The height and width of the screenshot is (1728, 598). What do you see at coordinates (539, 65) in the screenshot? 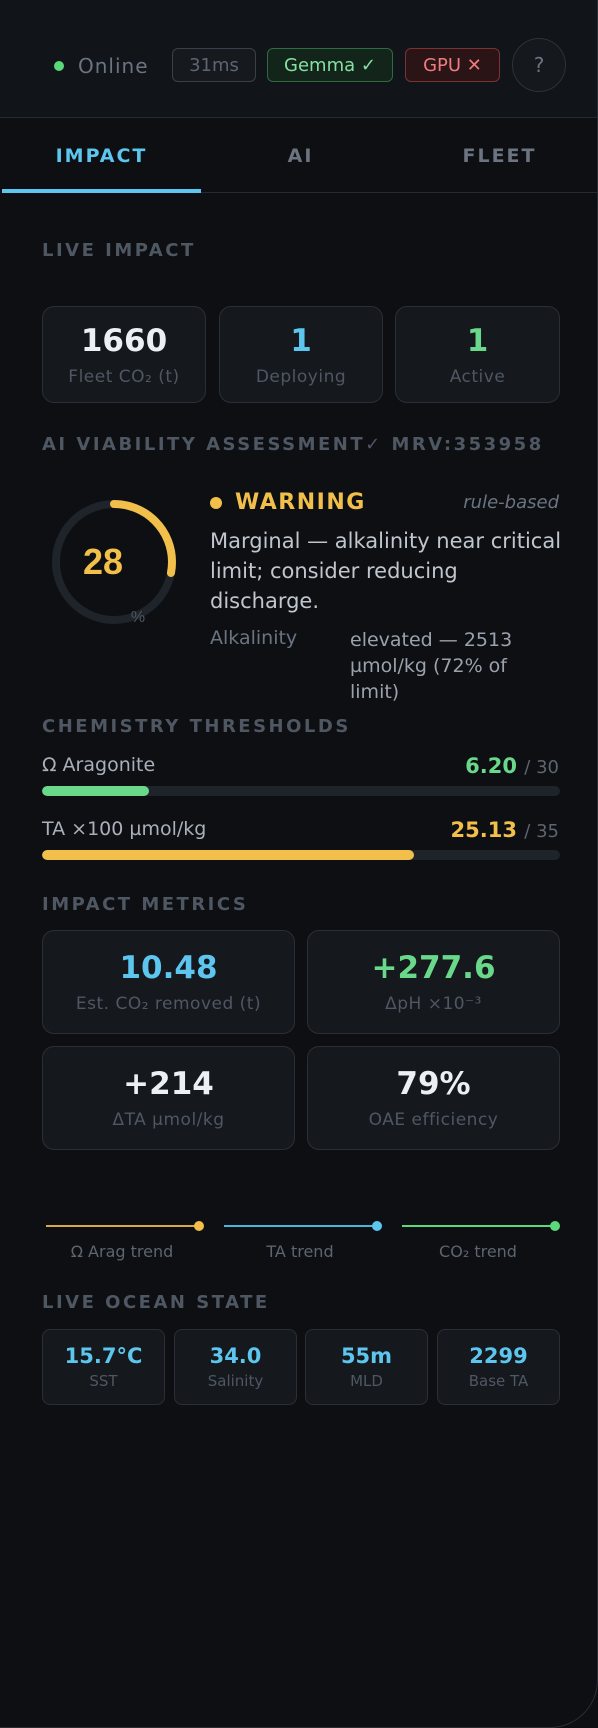
I see `help-button: ?` at bounding box center [539, 65].